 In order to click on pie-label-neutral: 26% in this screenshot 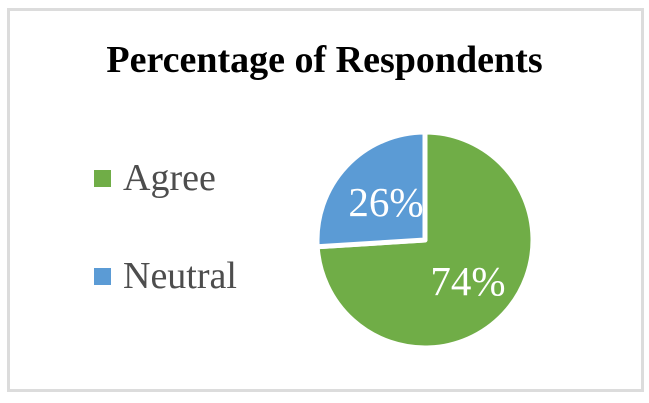, I will do `click(385, 202)`.